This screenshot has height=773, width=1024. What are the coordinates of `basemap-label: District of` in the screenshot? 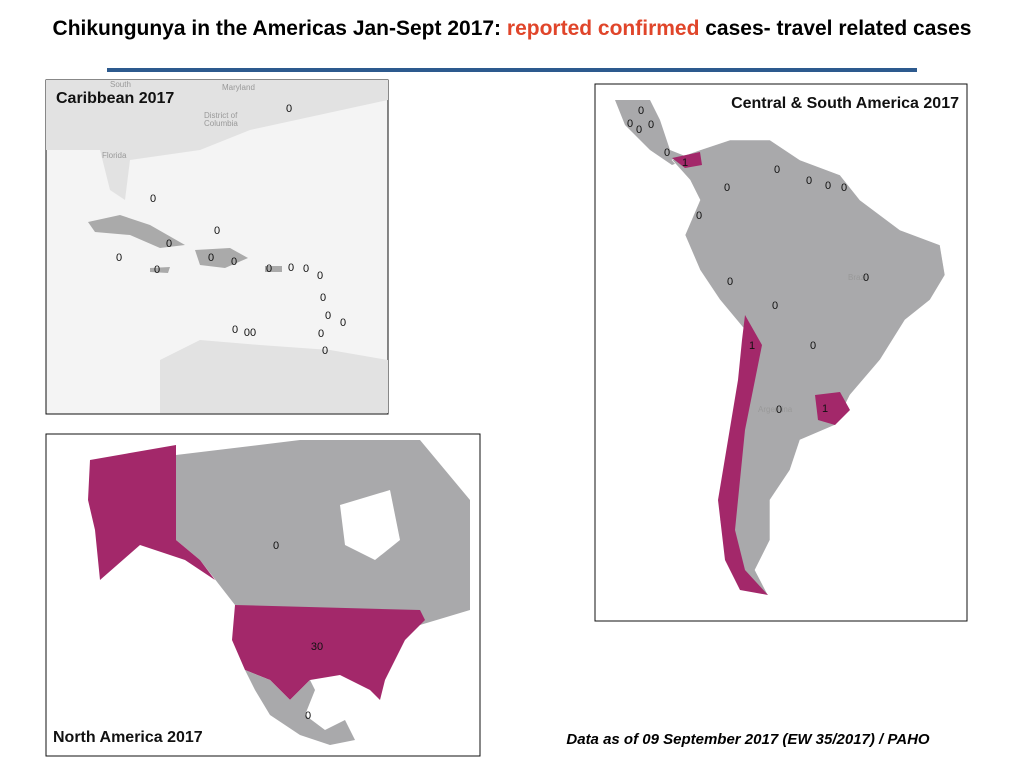 It's located at (221, 115).